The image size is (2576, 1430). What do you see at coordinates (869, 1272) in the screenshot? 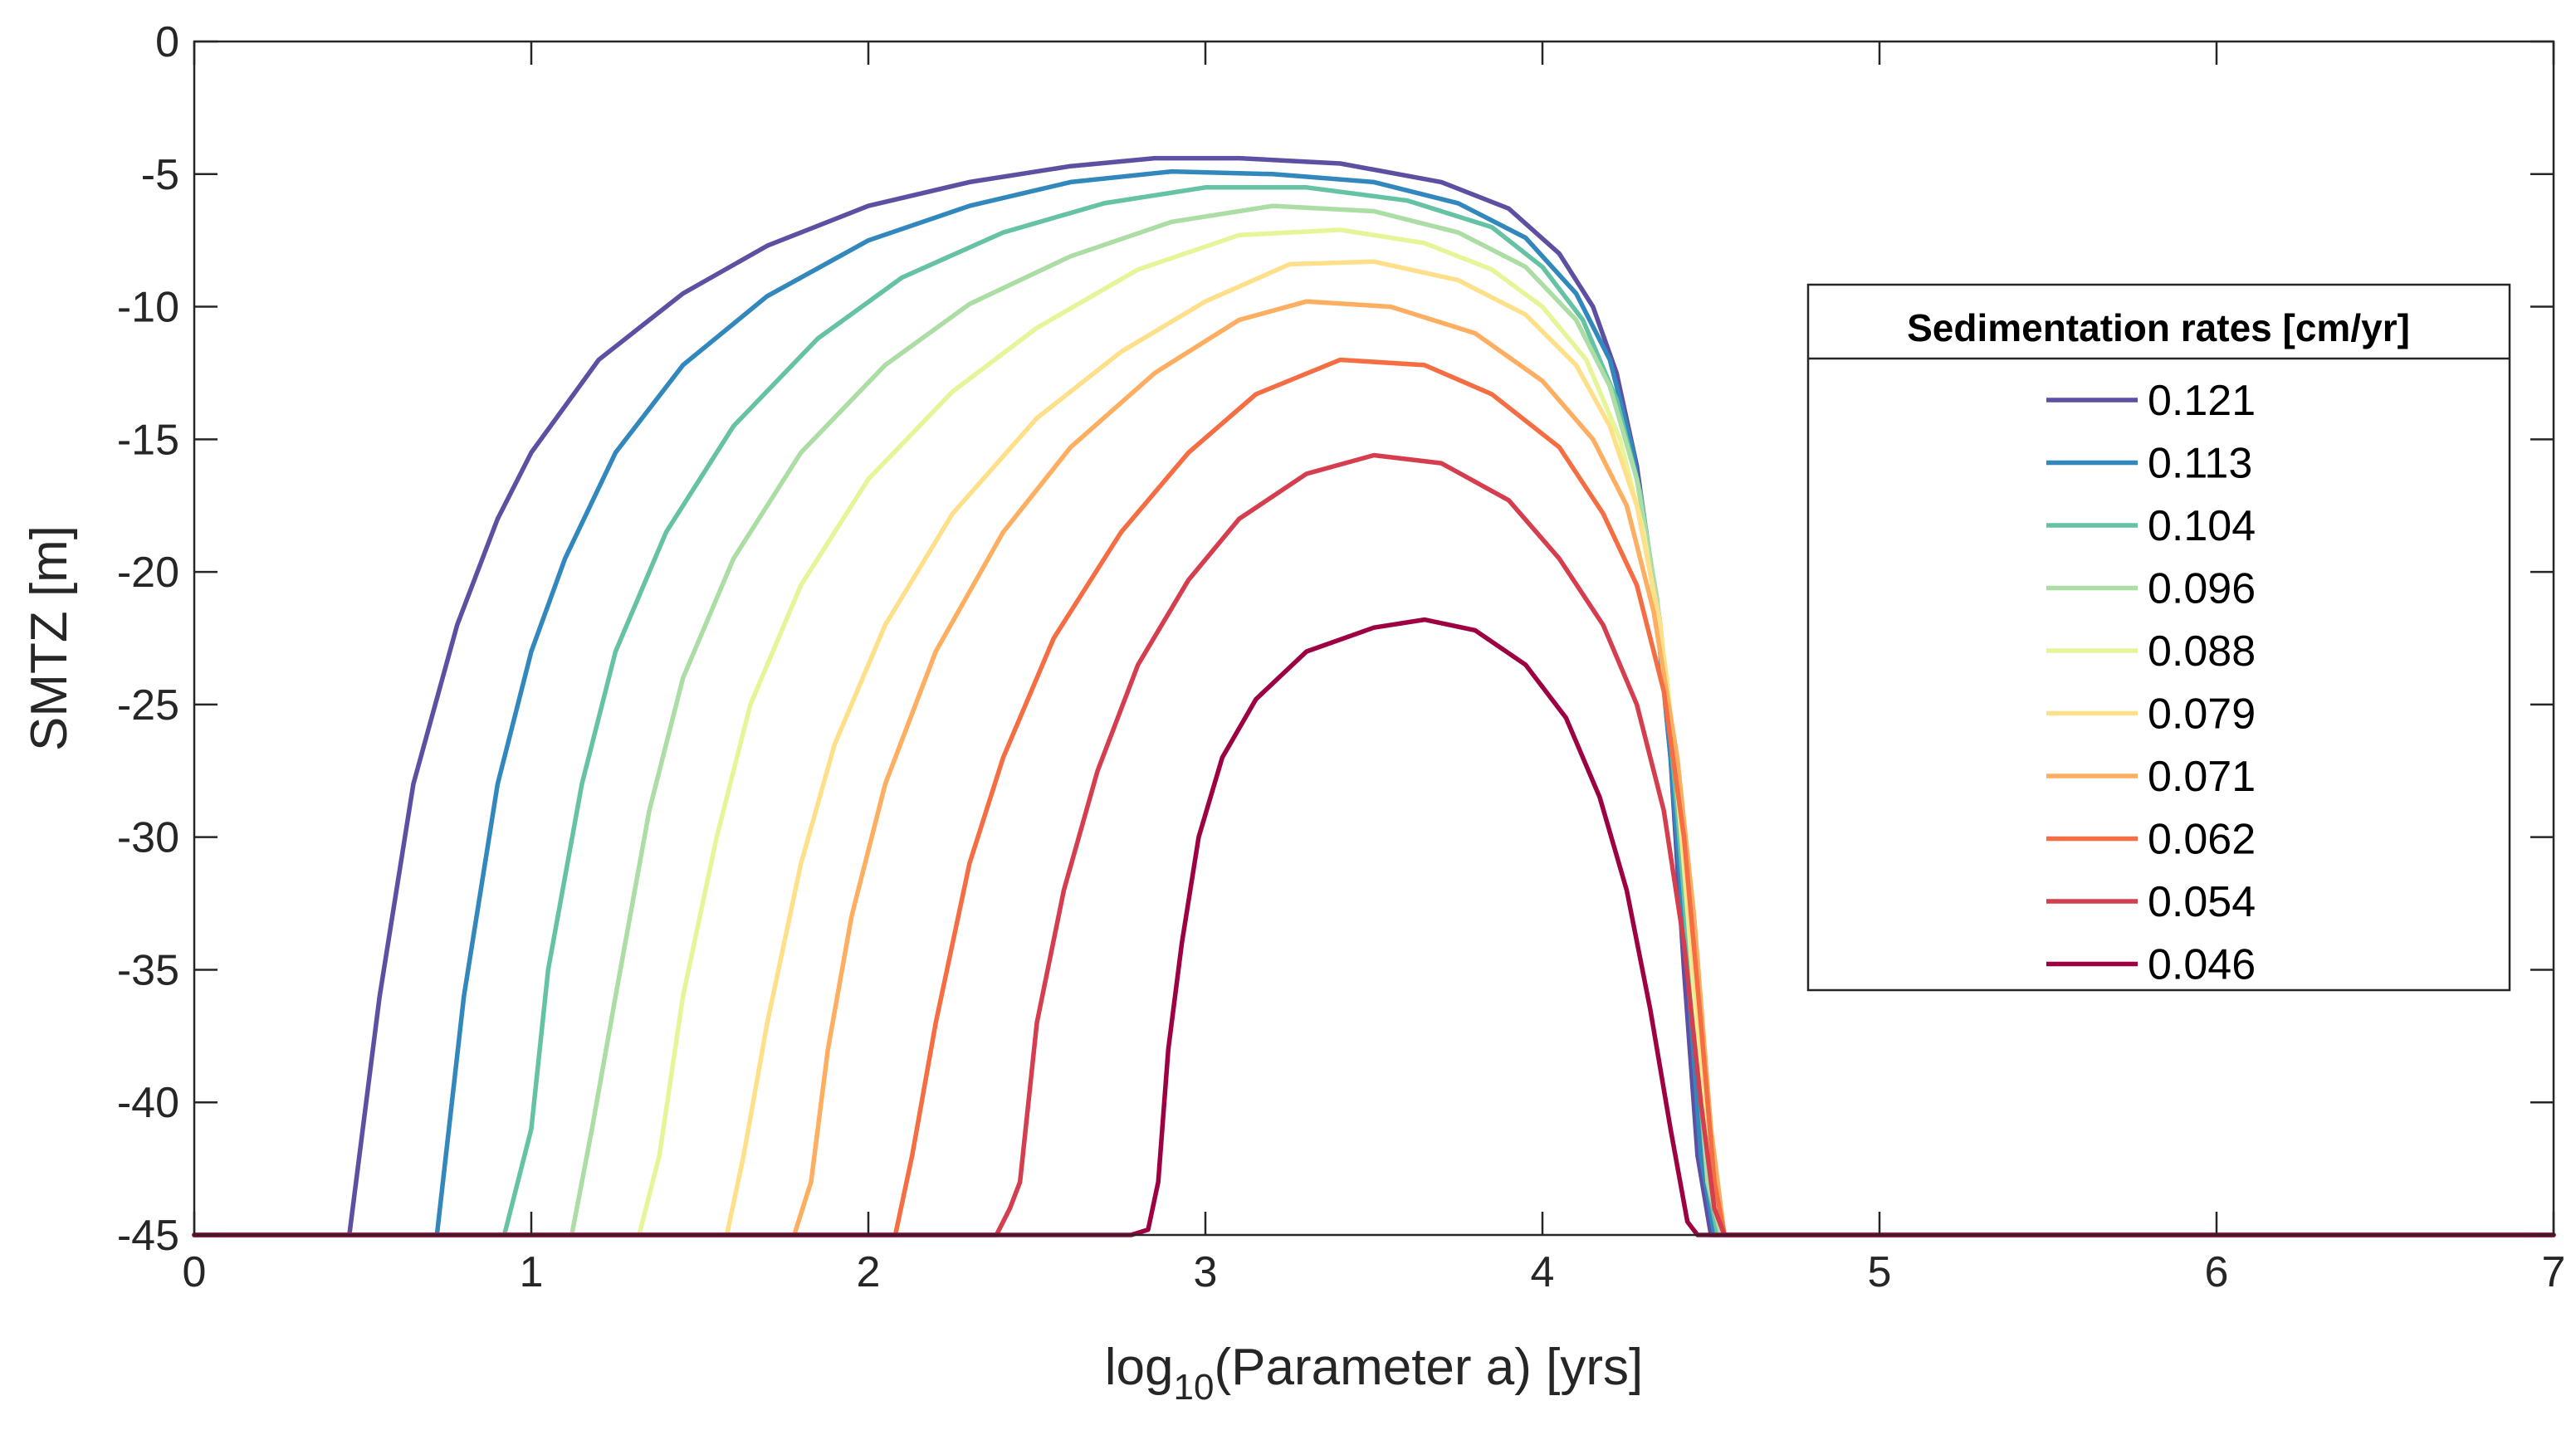
I see `x-tick-label-2: 2` at bounding box center [869, 1272].